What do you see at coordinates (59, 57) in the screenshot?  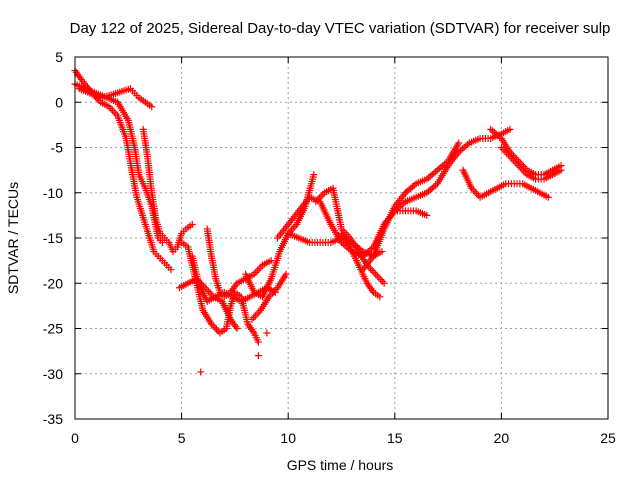 I see `y-tick-label: 5` at bounding box center [59, 57].